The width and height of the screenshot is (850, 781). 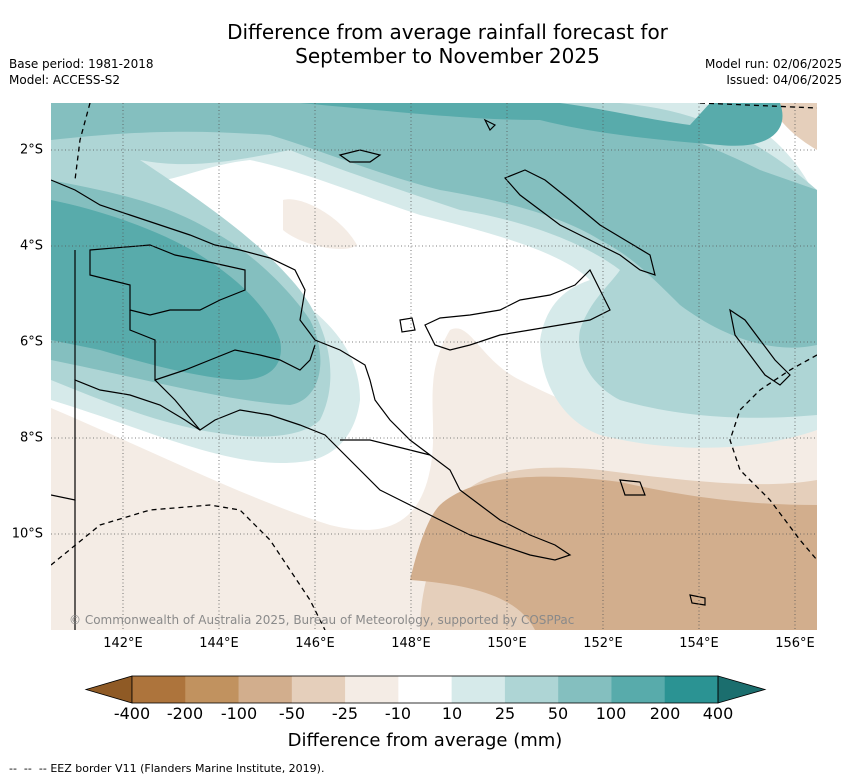 What do you see at coordinates (31, 342) in the screenshot?
I see `lat-label-6S: 6°S` at bounding box center [31, 342].